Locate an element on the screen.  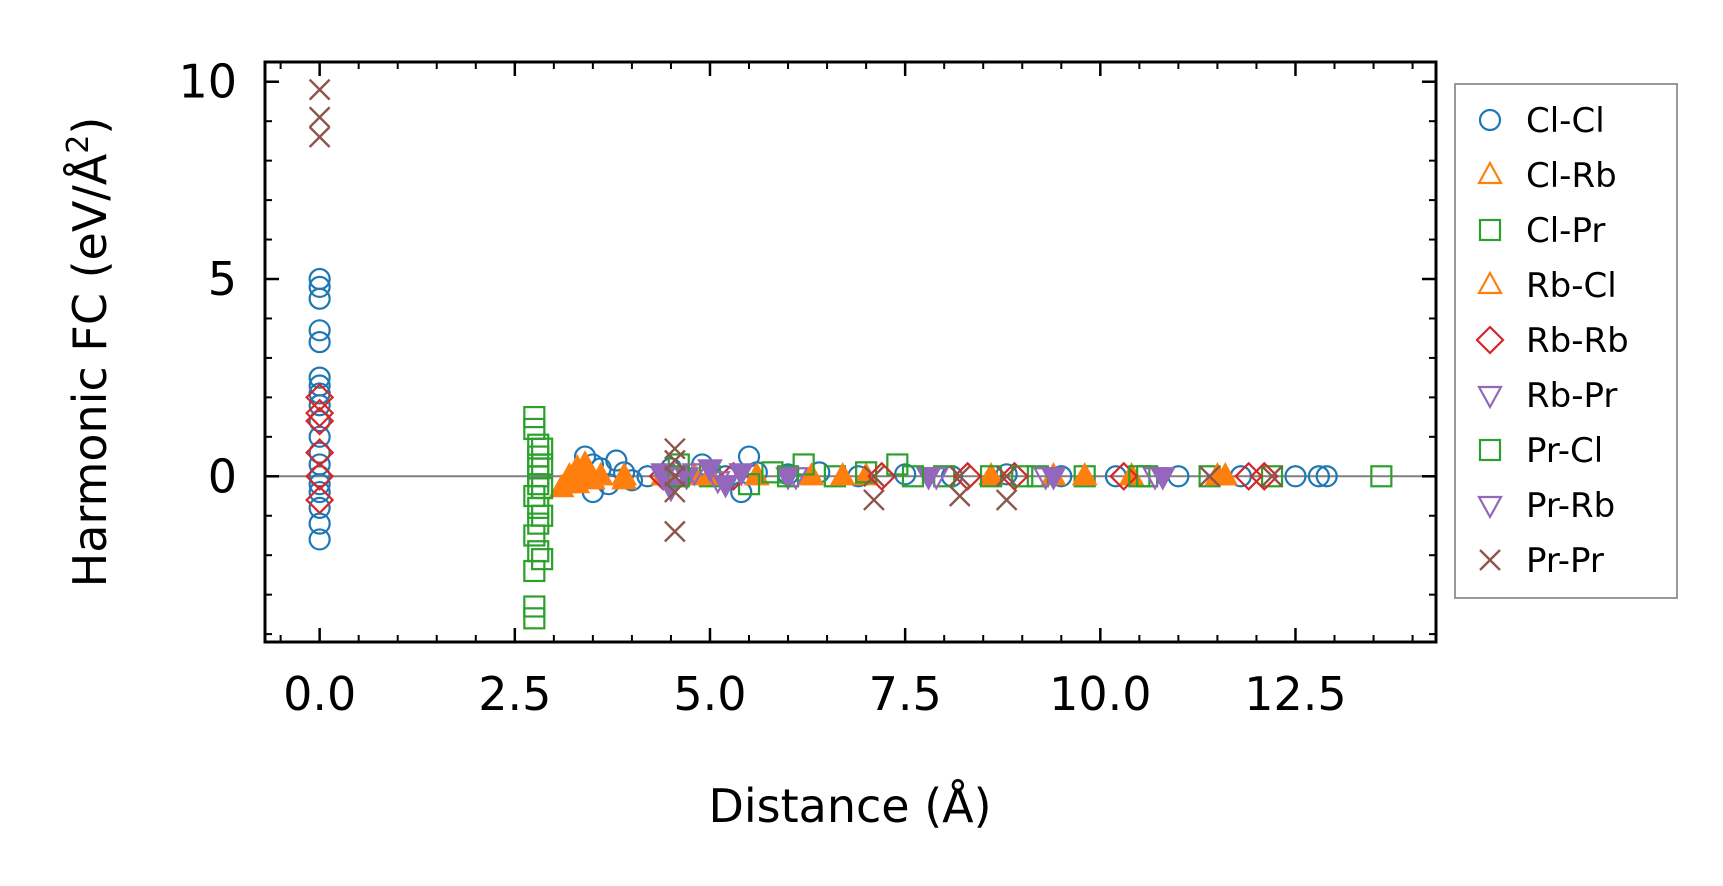
y-axis-label: Harmonic FC (eV/Å2) is located at coordinates (89, 352).